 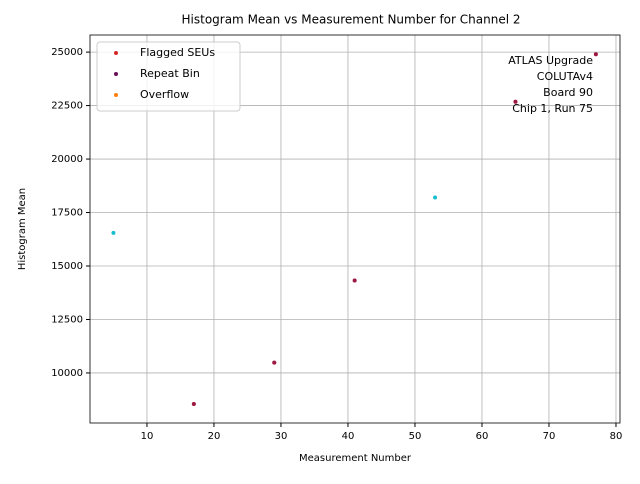 What do you see at coordinates (565, 76) in the screenshot?
I see `annotation: COLUTAv4` at bounding box center [565, 76].